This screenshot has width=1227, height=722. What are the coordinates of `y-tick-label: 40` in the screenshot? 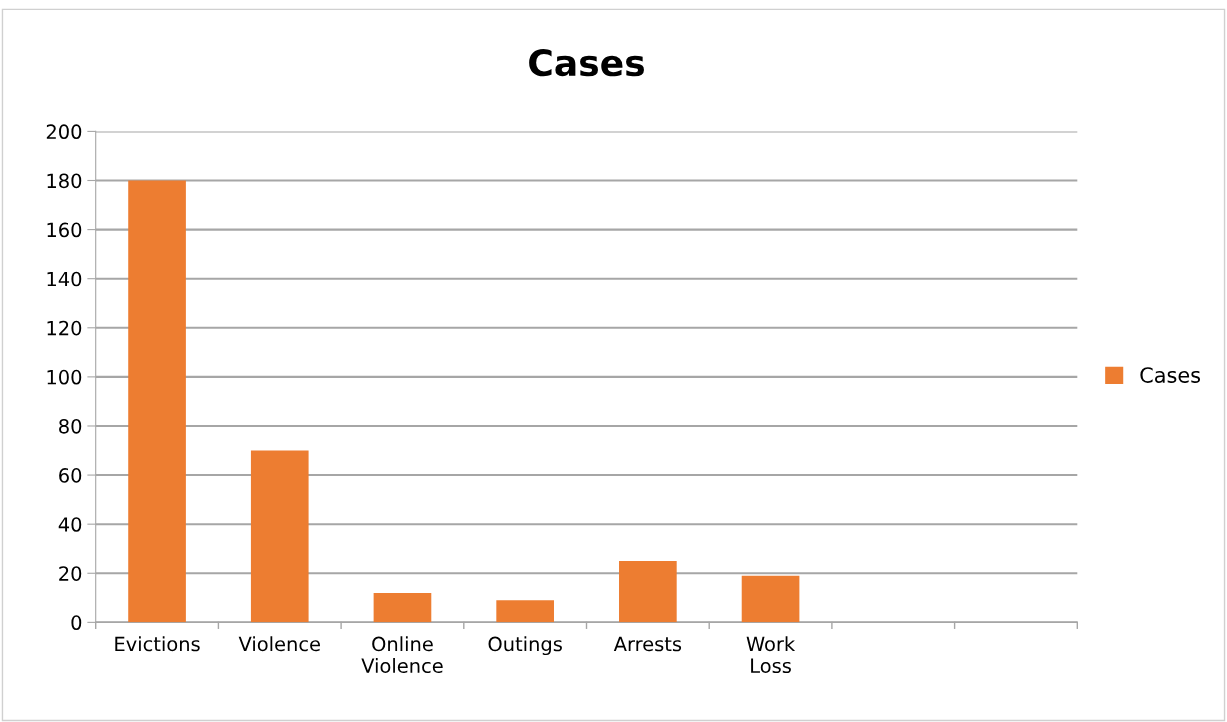 It's located at (70, 524).